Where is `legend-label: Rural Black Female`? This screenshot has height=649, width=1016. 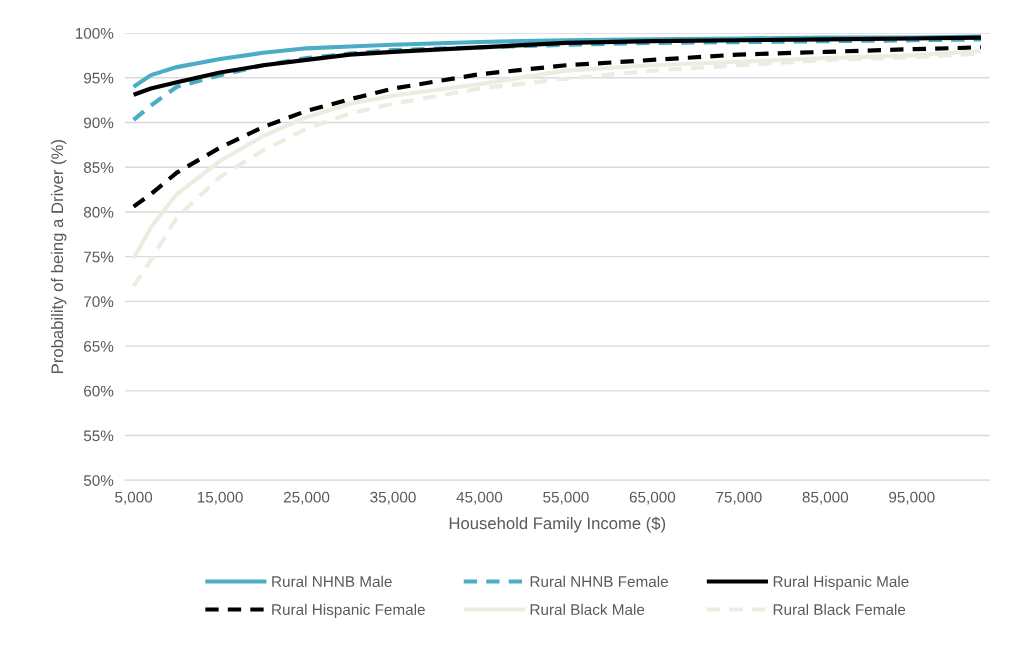
legend-label: Rural Black Female is located at coordinates (839, 609).